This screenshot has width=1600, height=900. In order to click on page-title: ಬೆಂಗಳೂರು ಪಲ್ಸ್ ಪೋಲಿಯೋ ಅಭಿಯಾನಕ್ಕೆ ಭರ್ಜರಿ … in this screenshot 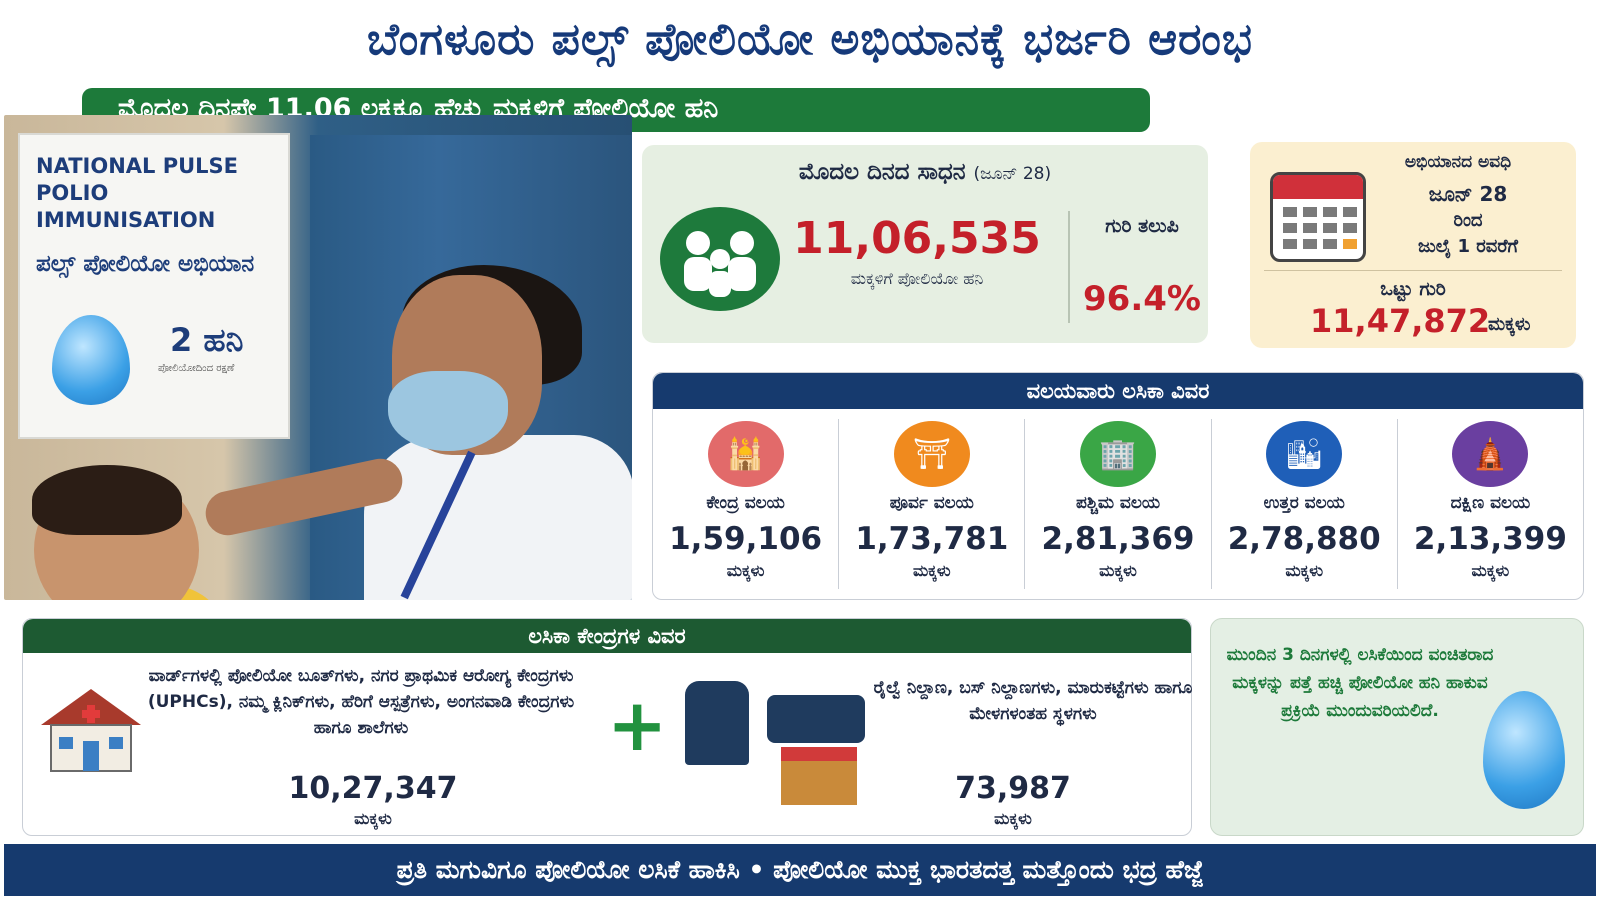, I will do `click(810, 39)`.